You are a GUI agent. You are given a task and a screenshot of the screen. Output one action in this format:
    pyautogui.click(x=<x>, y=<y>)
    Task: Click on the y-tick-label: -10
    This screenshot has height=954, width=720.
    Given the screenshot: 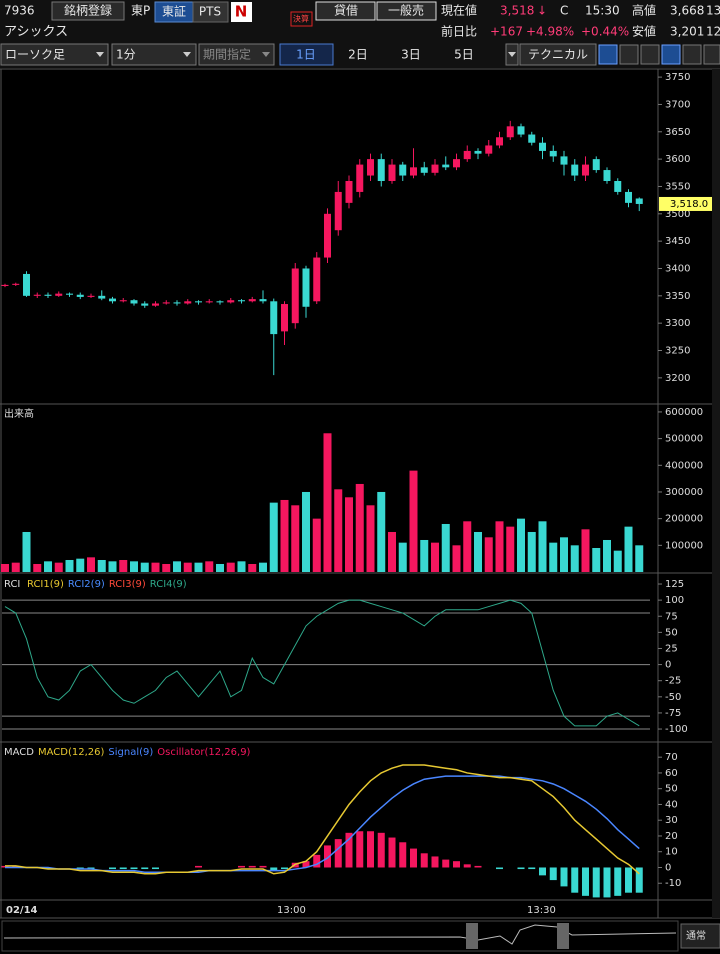 What is the action you would take?
    pyautogui.click(x=673, y=883)
    